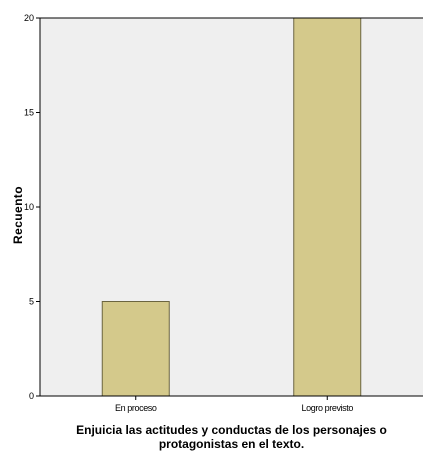 This screenshot has width=423, height=457. What do you see at coordinates (328, 408) in the screenshot?
I see `x-category-label: Logro previsto` at bounding box center [328, 408].